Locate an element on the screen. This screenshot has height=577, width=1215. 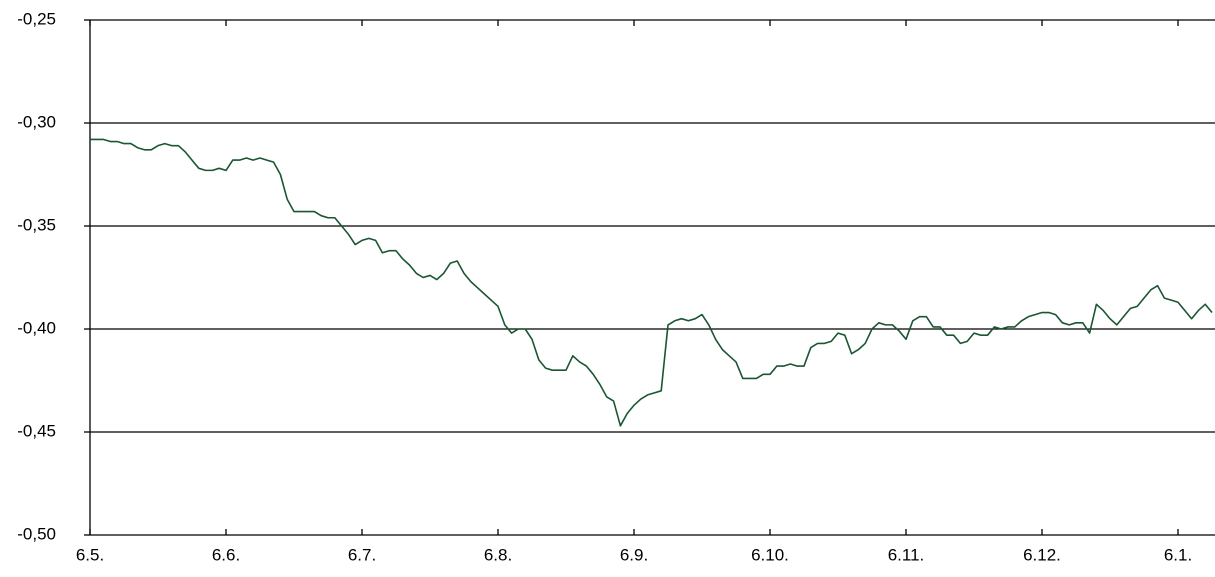
x-tick-label: 6.10. is located at coordinates (770, 554).